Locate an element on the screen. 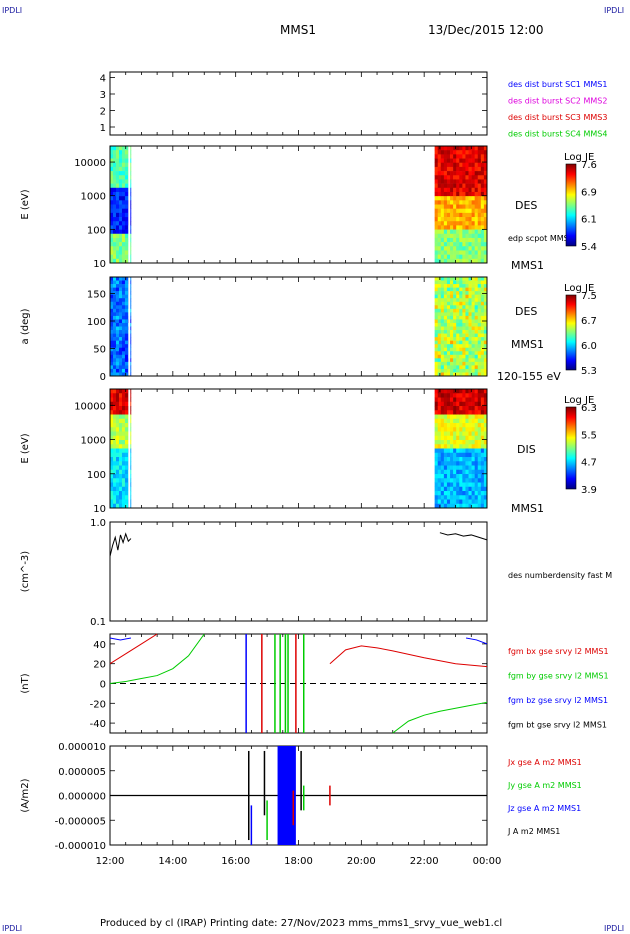  current-series-label: Jx gse A m2 MMS1 is located at coordinates (544, 762).